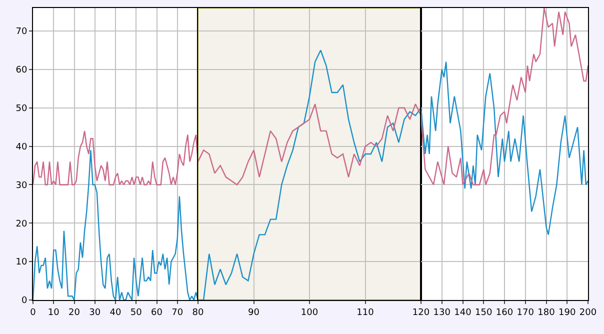  Describe the element at coordinates (588, 313) in the screenshot. I see `x-tick-label: 200` at that location.